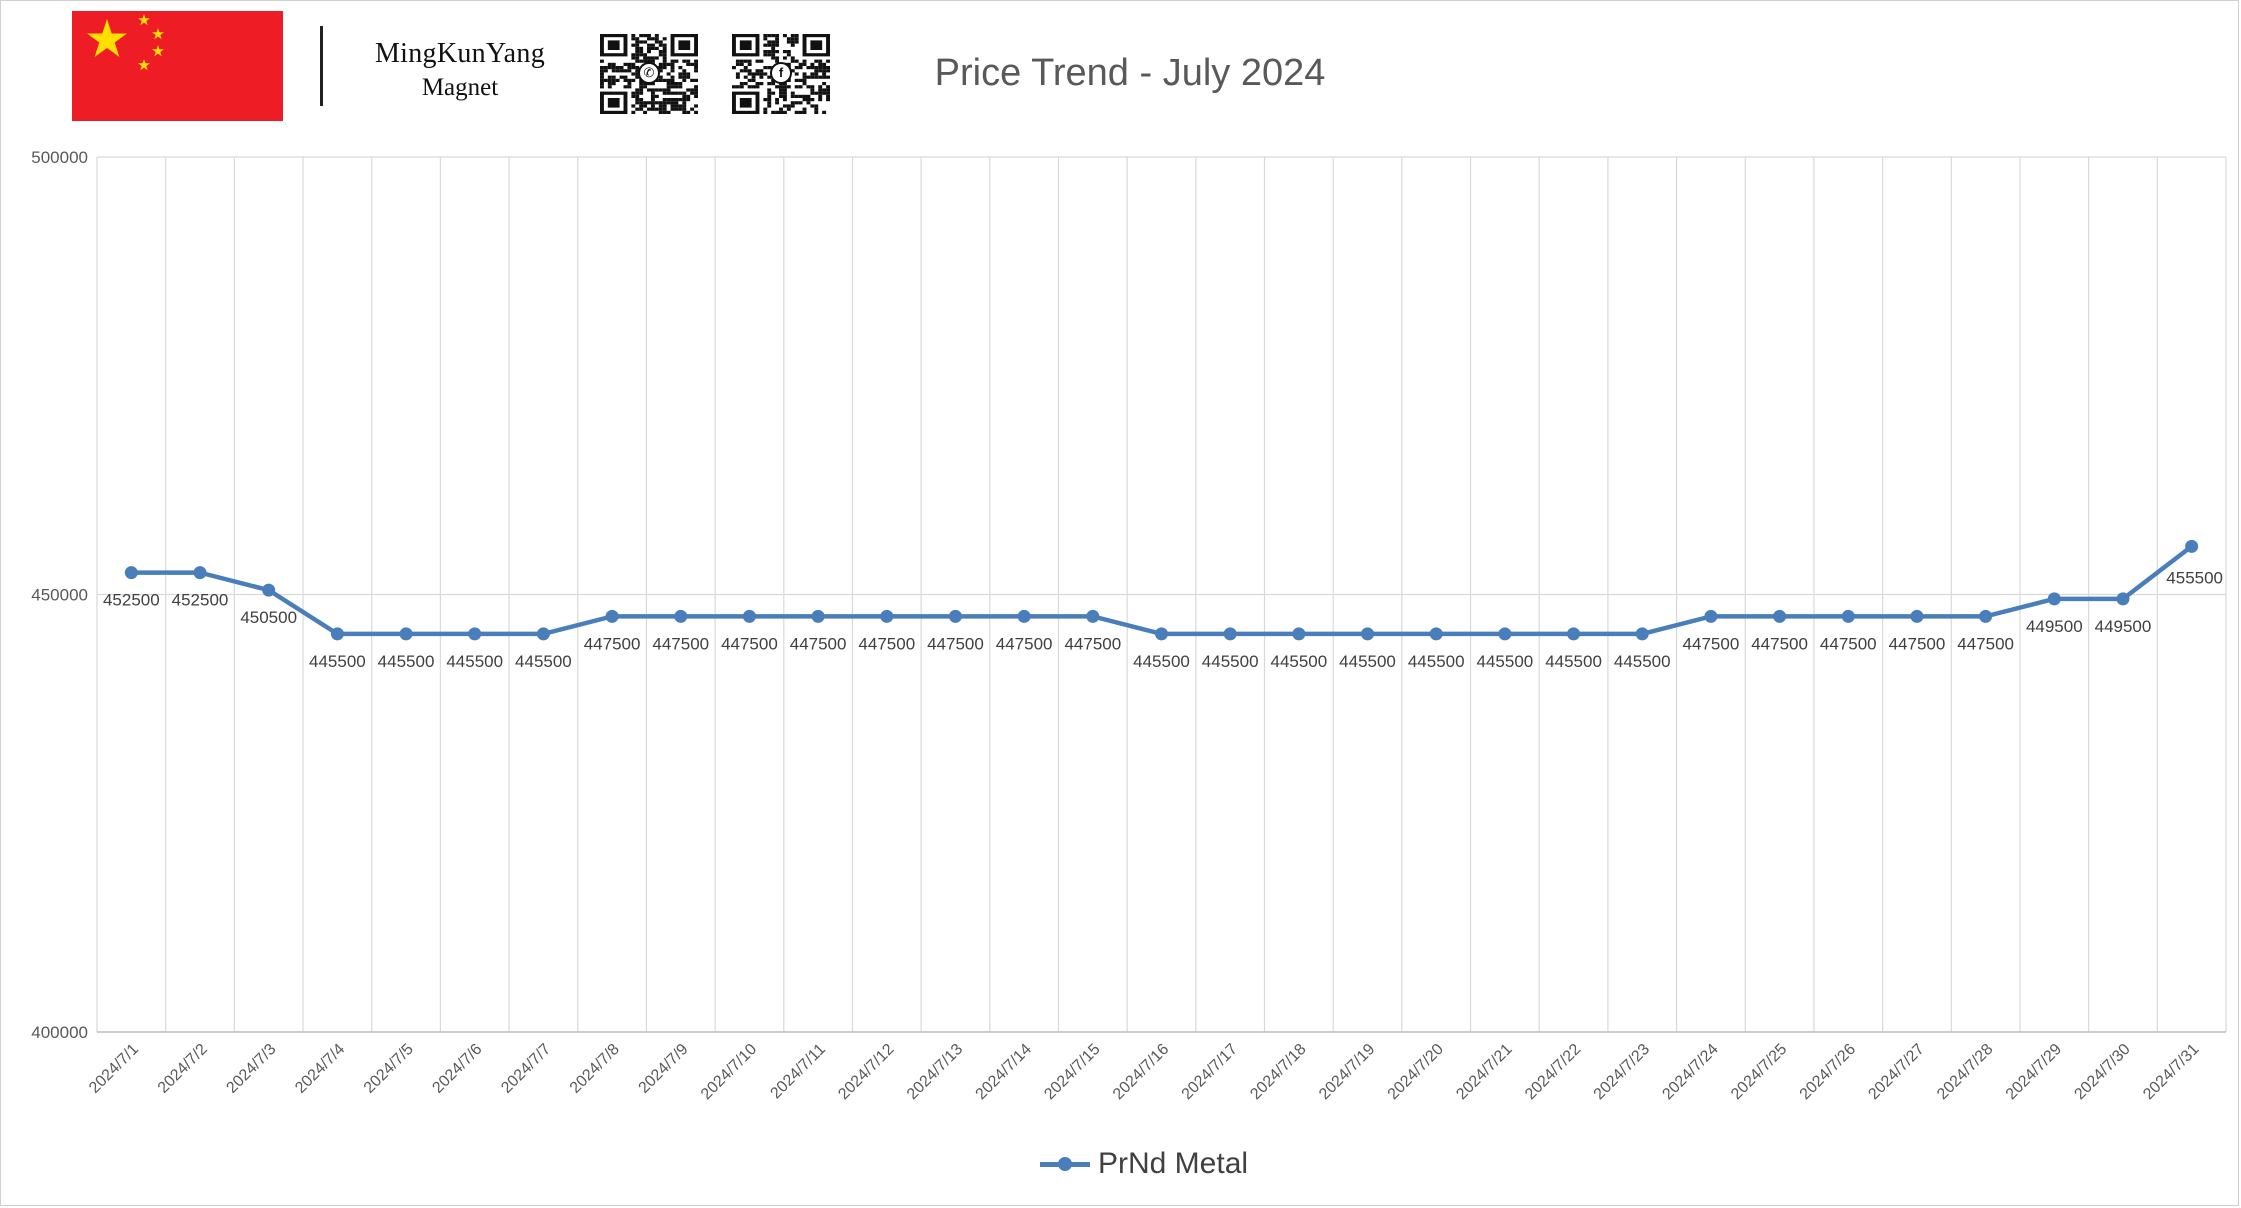  What do you see at coordinates (526, 1069) in the screenshot?
I see `x-tick-label: 2024/7/7` at bounding box center [526, 1069].